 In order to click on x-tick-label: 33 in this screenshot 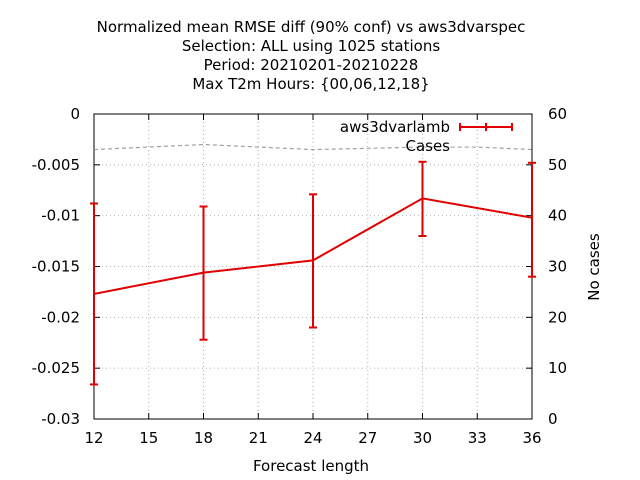, I will do `click(477, 438)`.